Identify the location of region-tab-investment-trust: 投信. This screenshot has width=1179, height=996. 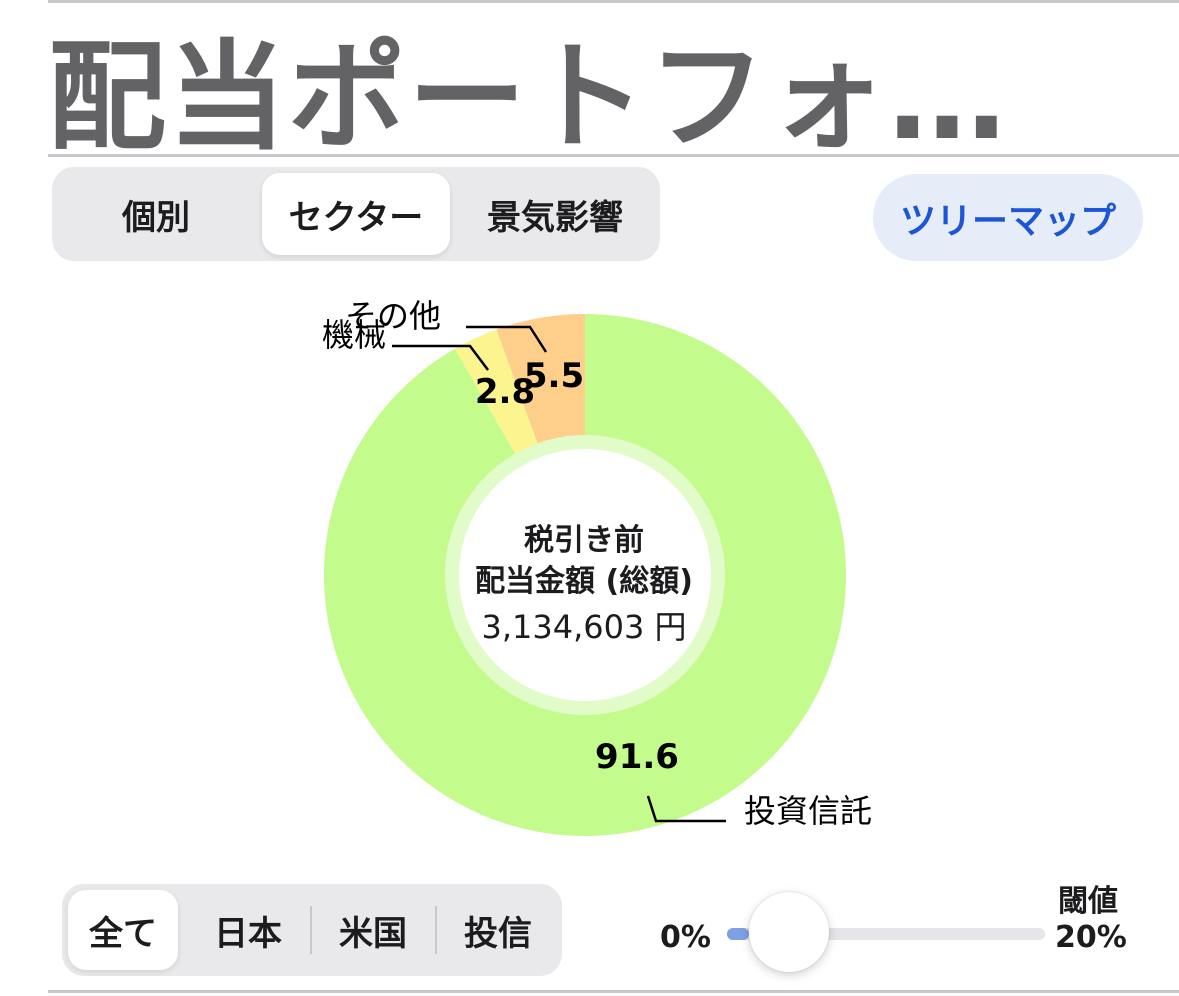
(498, 933).